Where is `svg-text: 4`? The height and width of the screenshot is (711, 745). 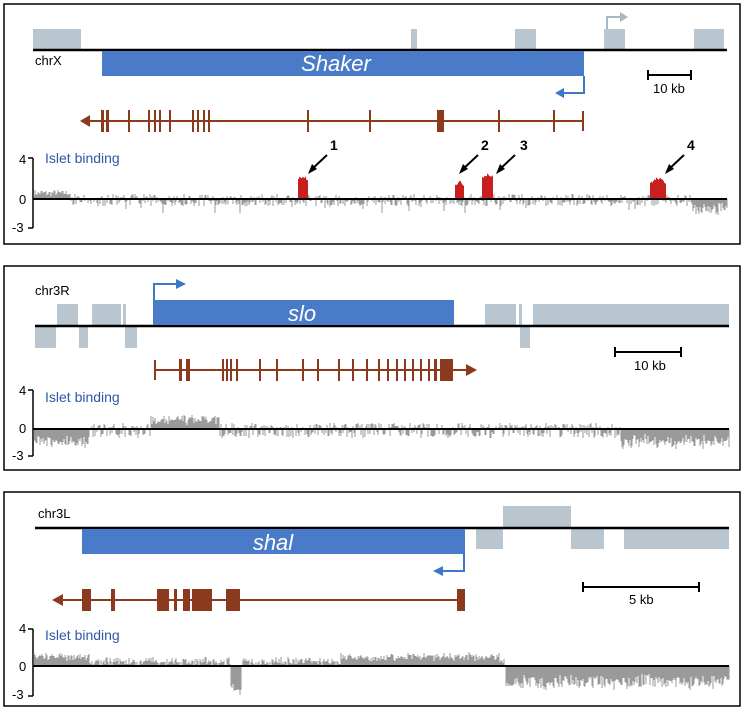
svg-text: 4 is located at coordinates (691, 145).